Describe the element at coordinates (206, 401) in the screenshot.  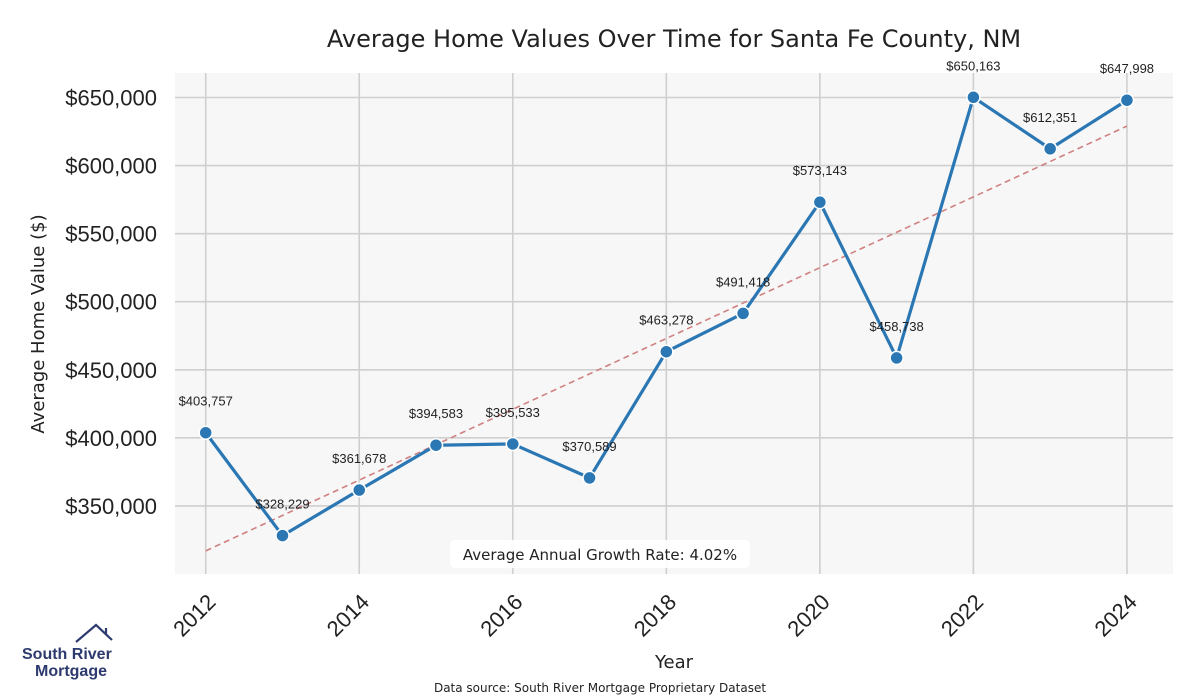
I see `data-label: $403,757` at that location.